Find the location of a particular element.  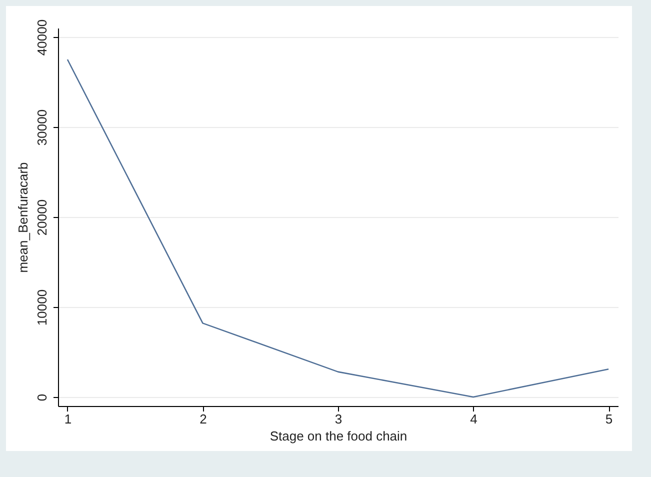

y-tick-label: 10000 is located at coordinates (42, 307).